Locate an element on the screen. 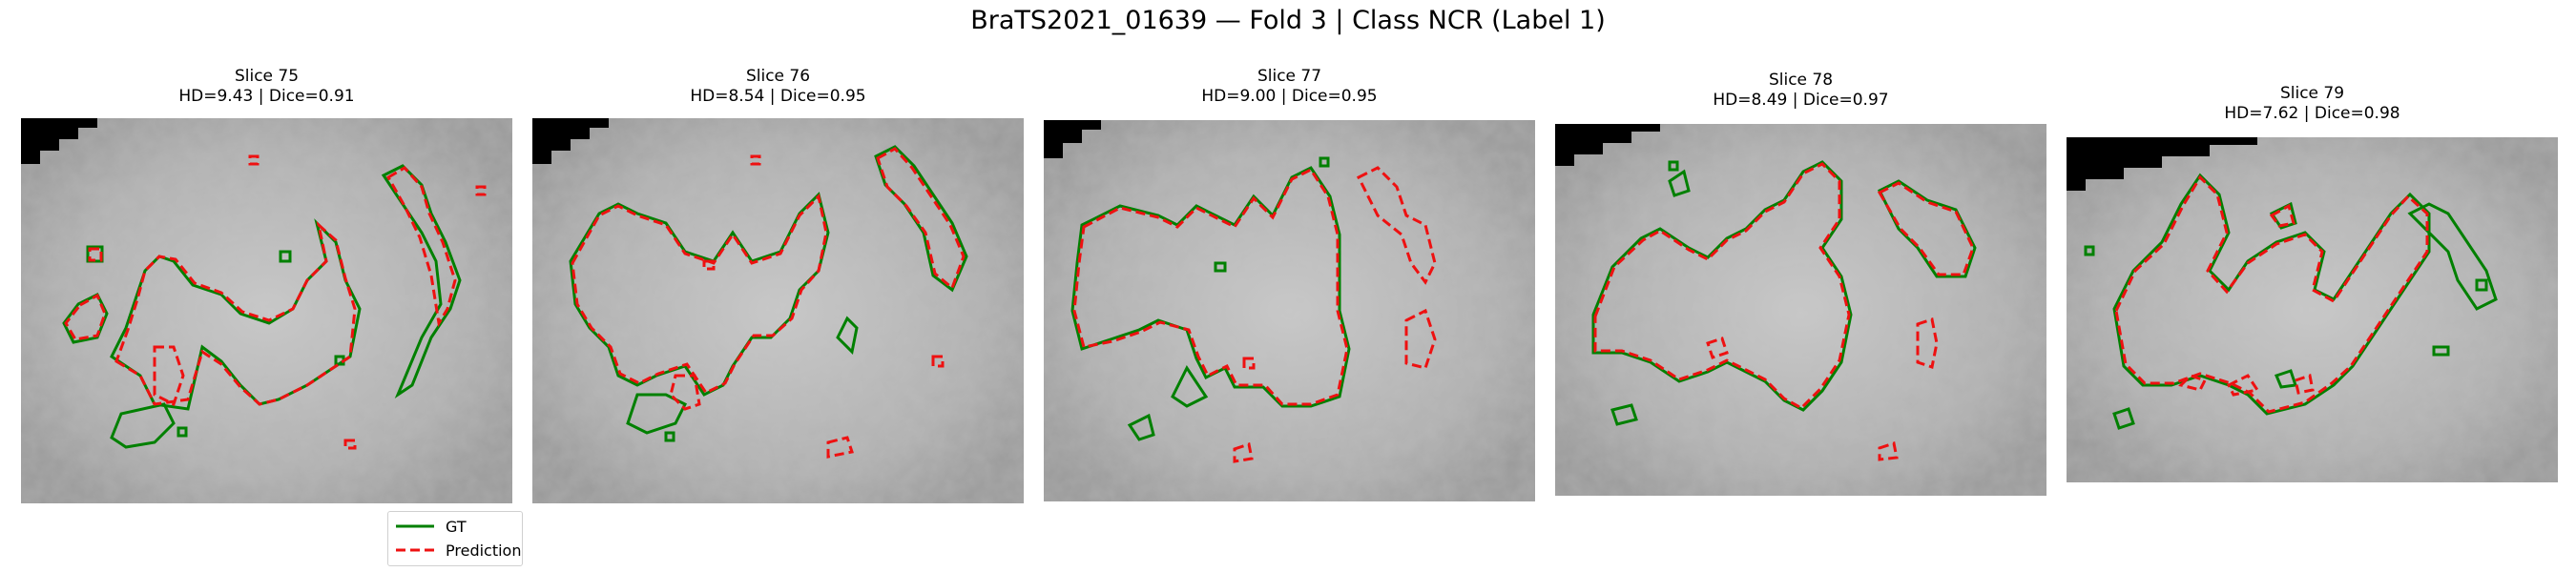 The image size is (2576, 572). slice-panel-78: Slice 78 HD=8.49 | Dice=0.97 is located at coordinates (1800, 286).